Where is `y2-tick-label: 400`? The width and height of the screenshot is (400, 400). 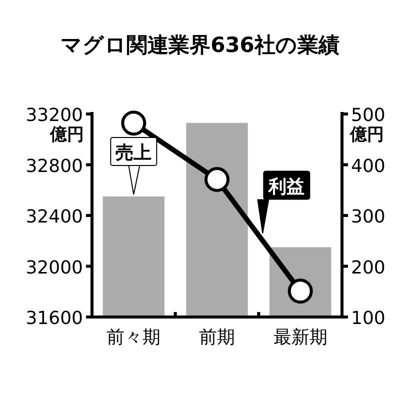
y2-tick-label: 400 is located at coordinates (368, 166).